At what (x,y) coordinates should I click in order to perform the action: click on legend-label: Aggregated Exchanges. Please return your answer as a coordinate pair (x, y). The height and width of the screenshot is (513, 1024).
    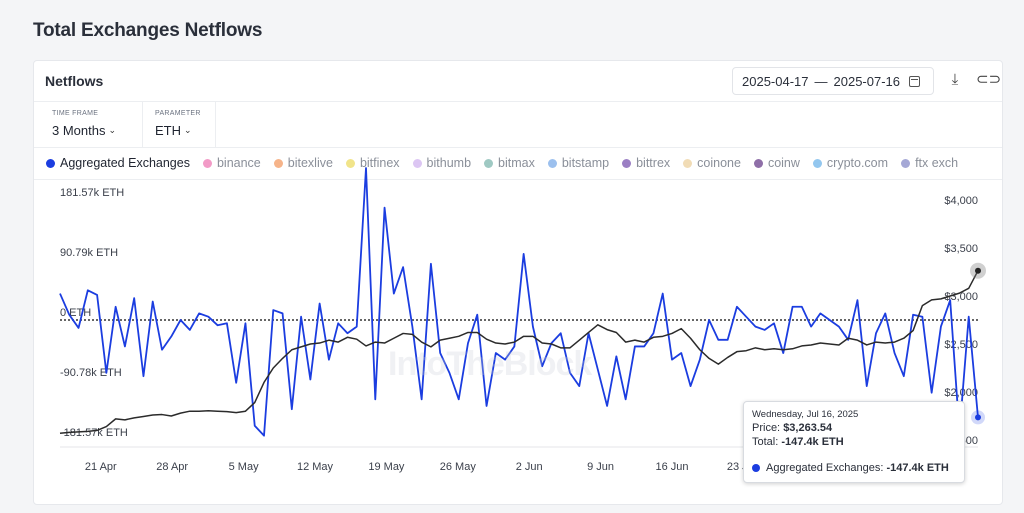
    Looking at the image, I should click on (125, 163).